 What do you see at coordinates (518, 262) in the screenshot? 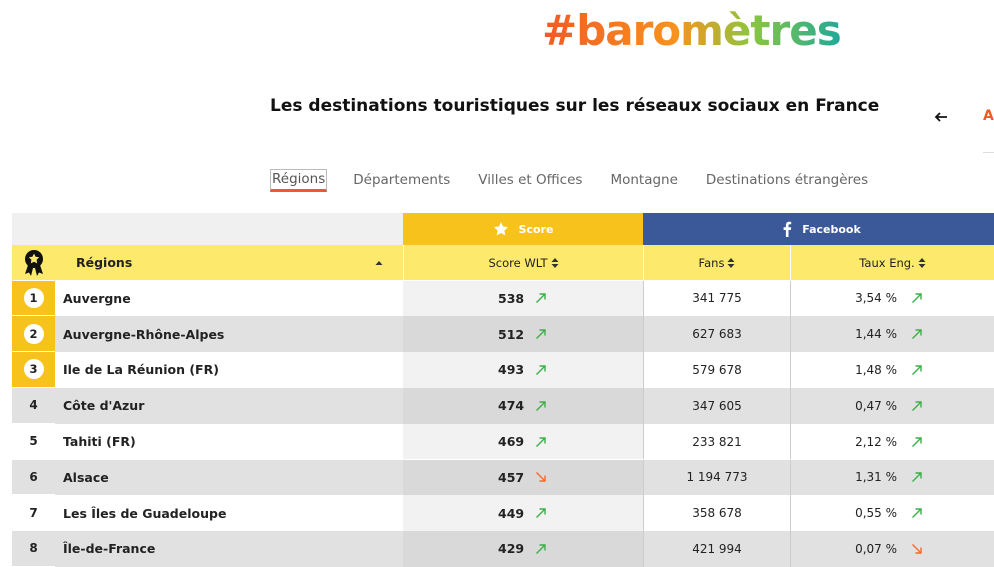
I see `column-label: Score WLT` at bounding box center [518, 262].